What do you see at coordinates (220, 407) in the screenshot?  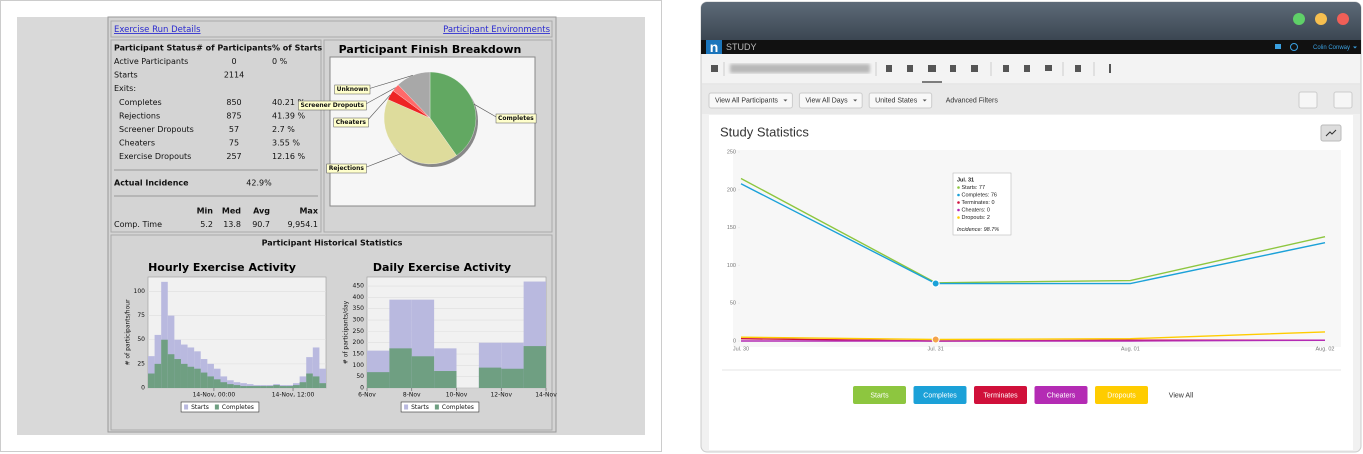 I see `legend-box` at bounding box center [220, 407].